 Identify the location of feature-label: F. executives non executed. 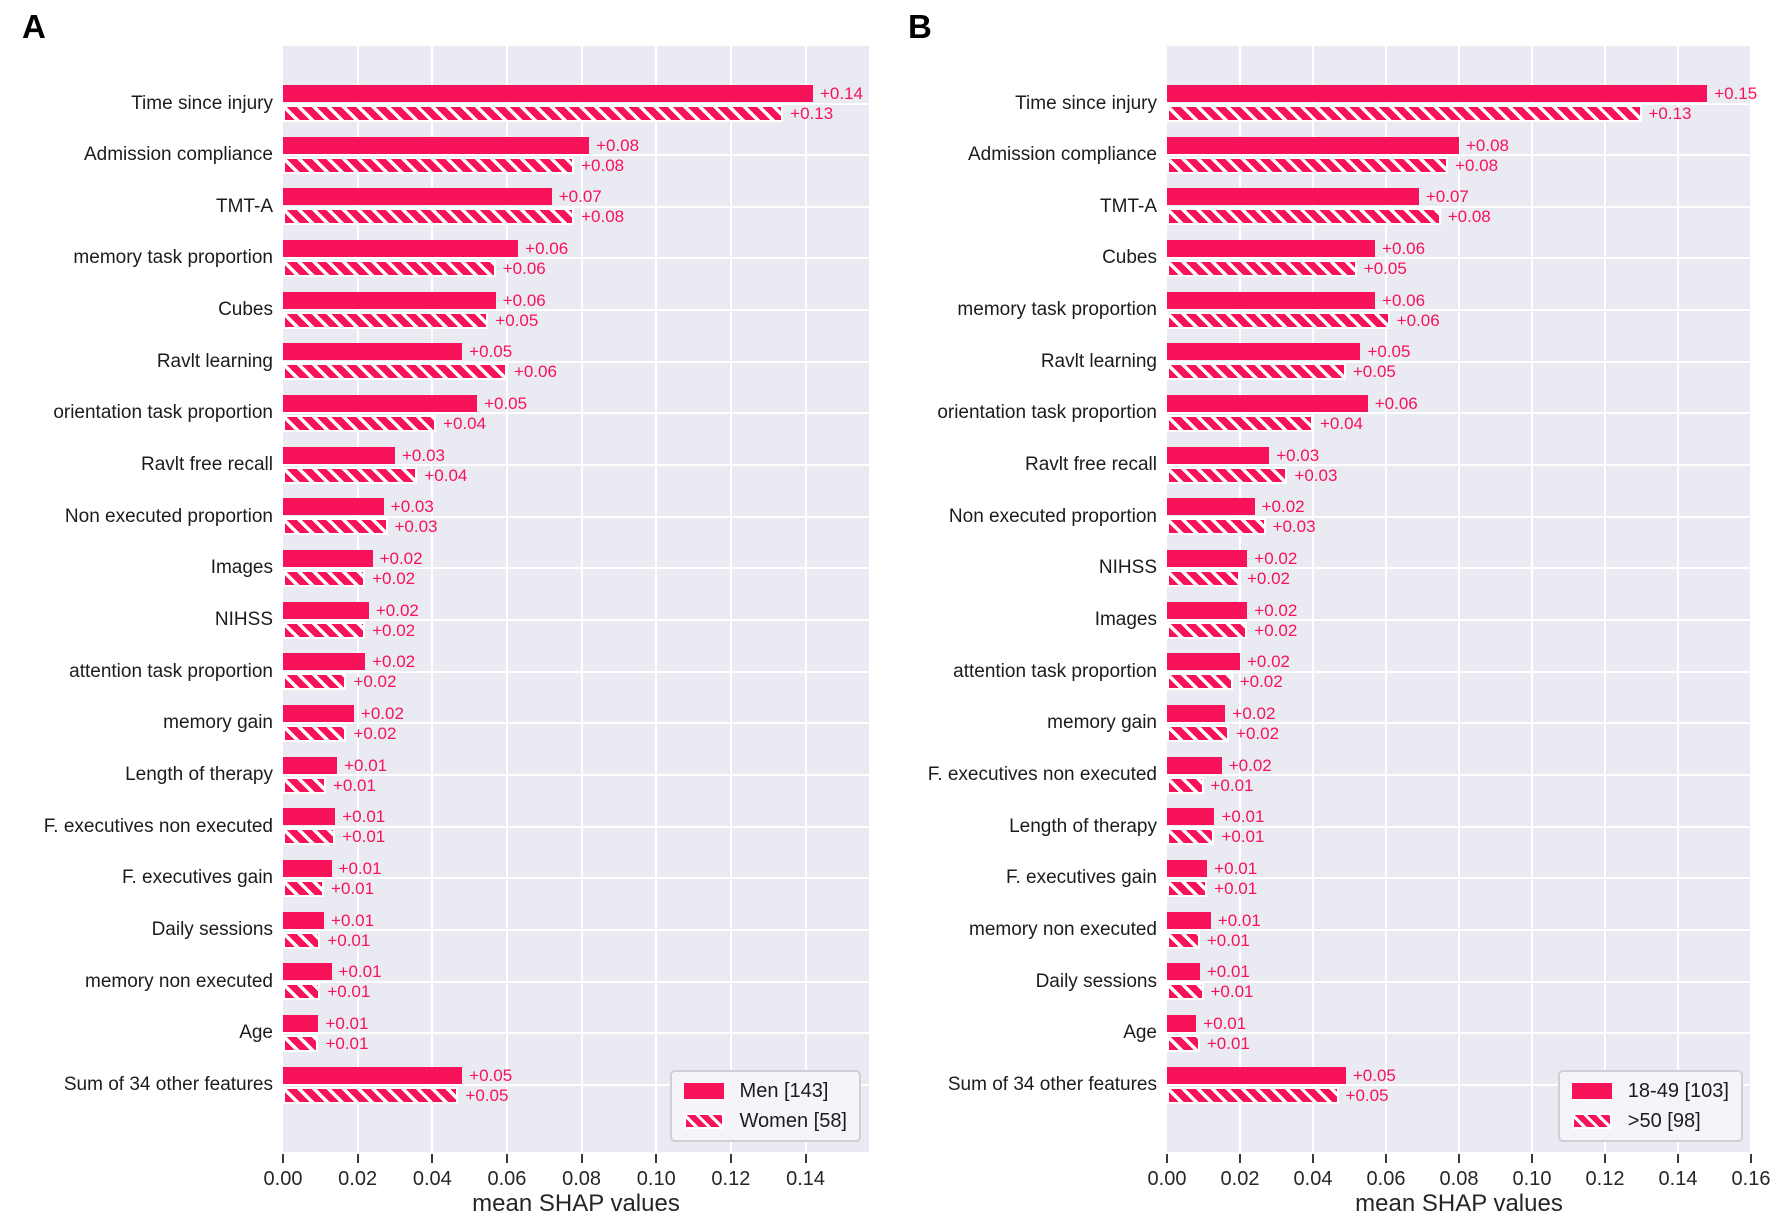
(1042, 775).